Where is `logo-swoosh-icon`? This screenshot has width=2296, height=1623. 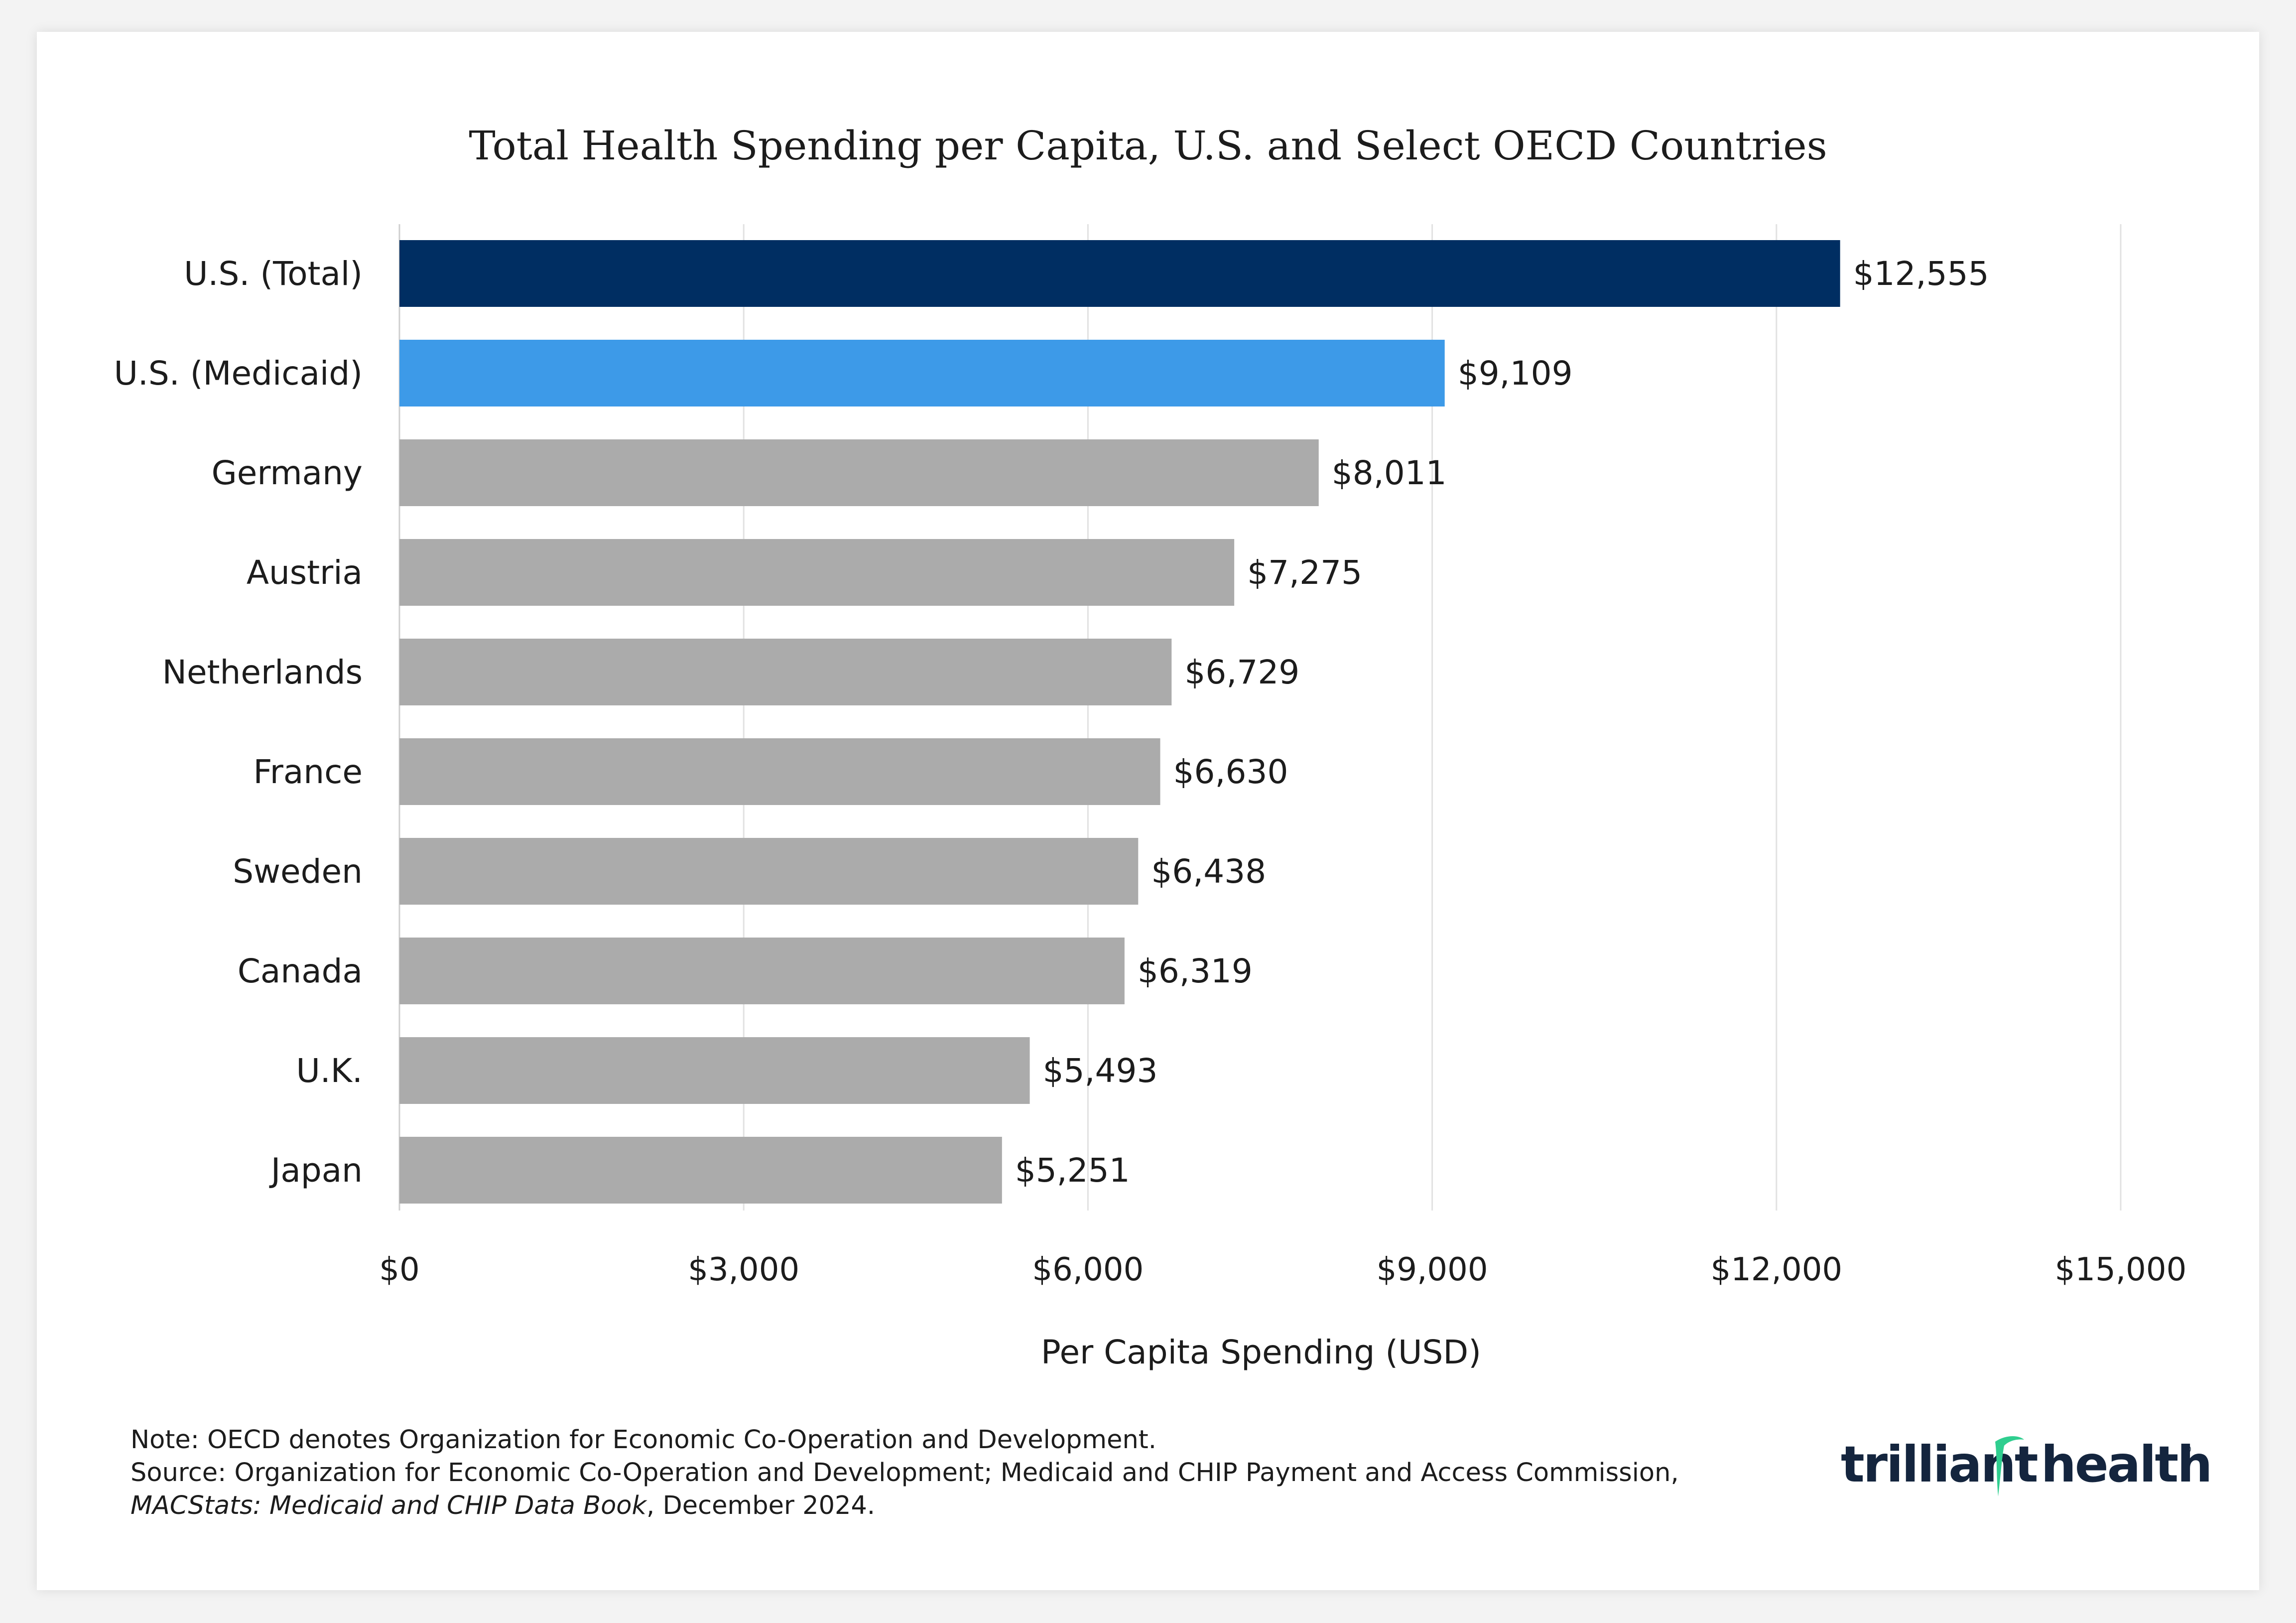 logo-swoosh-icon is located at coordinates (2010, 1466).